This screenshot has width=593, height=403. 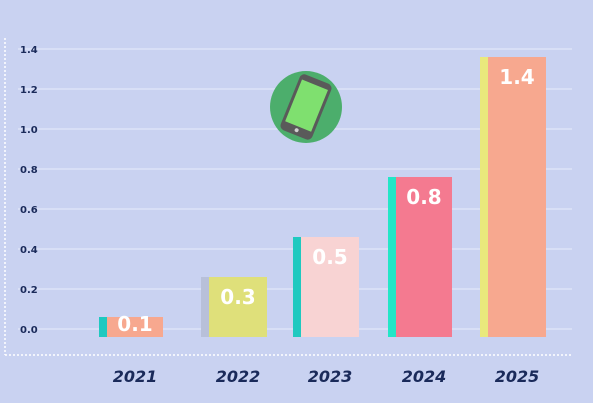 I want to click on y-tick-labels: 0.0 0.2 0.4 0.6 0.8 1.0 1.2 1.4, so click(x=29, y=190).